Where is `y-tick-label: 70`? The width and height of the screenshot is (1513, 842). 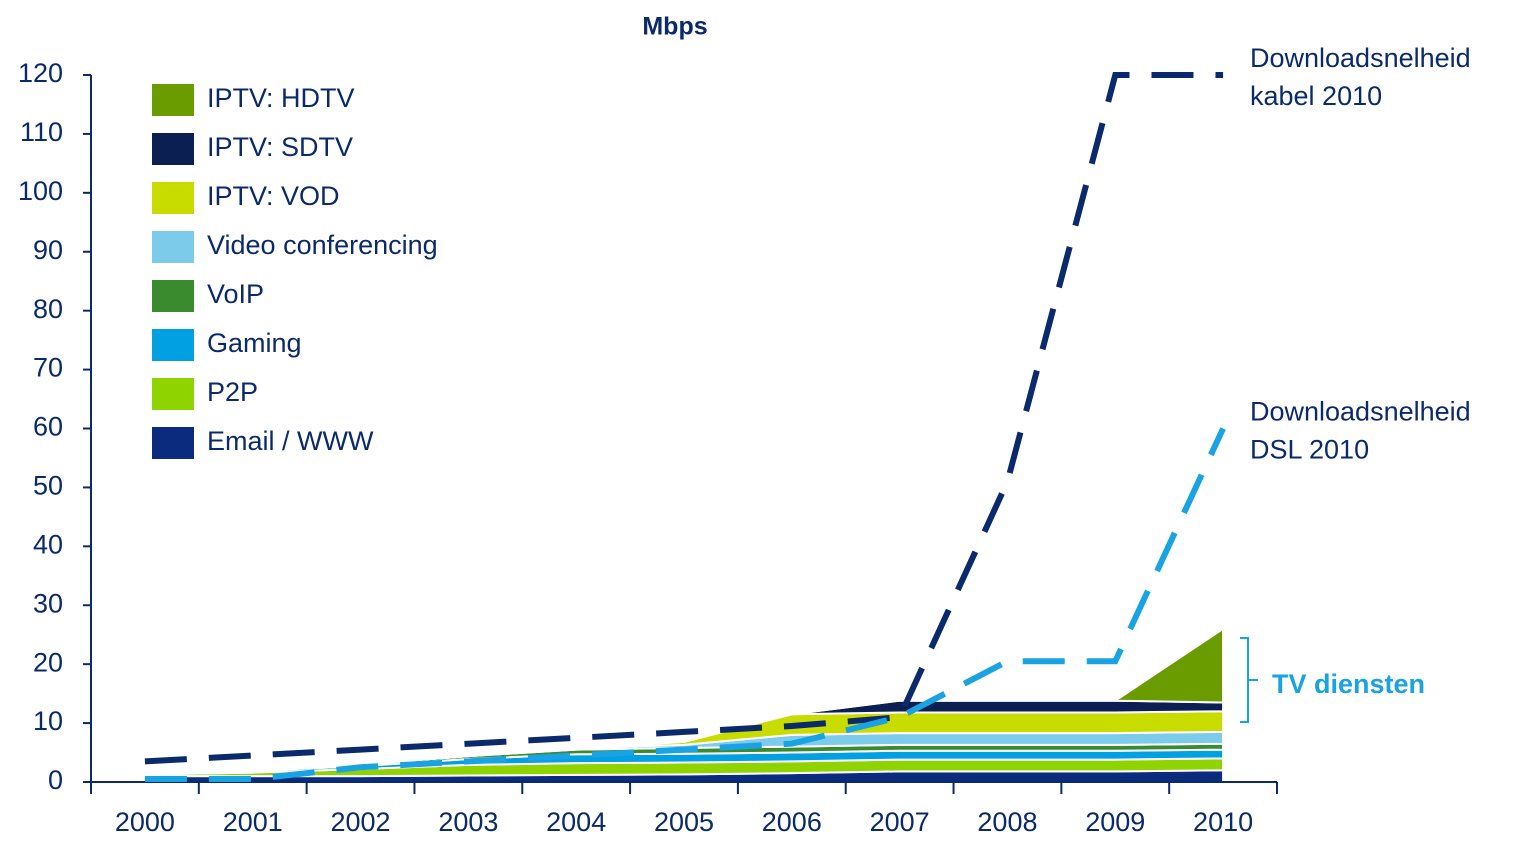 y-tick-label: 70 is located at coordinates (48, 368).